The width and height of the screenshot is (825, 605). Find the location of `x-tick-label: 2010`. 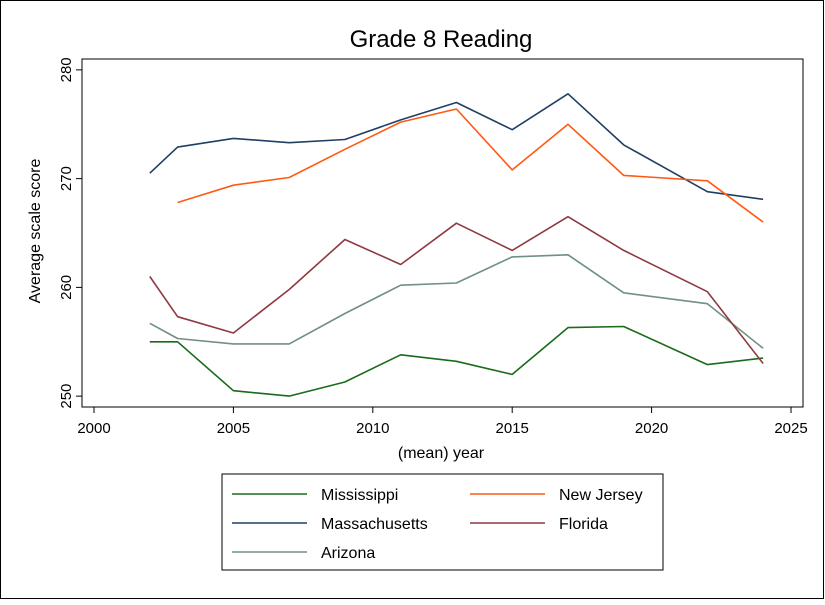

x-tick-label: 2010 is located at coordinates (372, 428).